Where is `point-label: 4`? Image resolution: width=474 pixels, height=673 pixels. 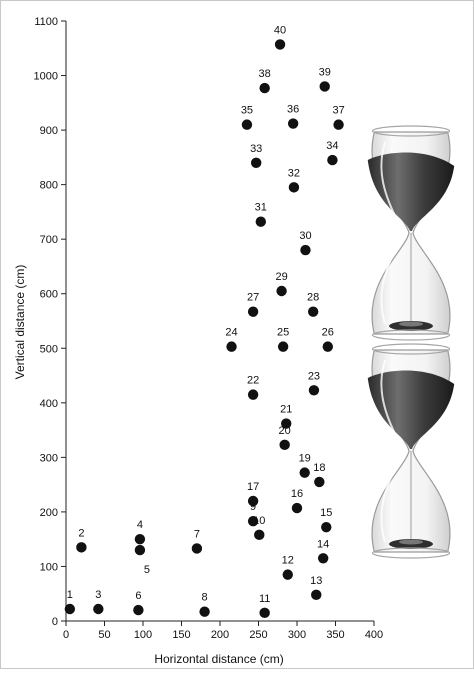
point-label: 4 is located at coordinates (140, 525).